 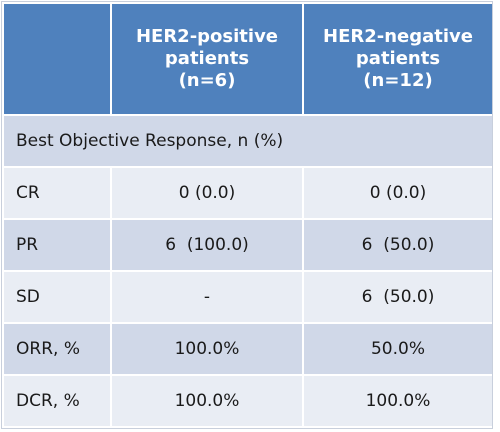 I want to click on cell-her2-positive: 6 (100.0), so click(x=207, y=245).